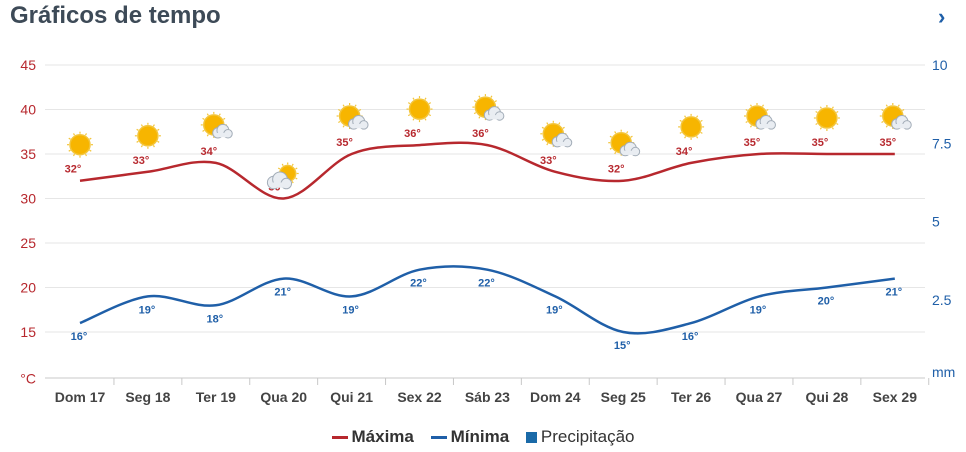 The width and height of the screenshot is (966, 452). Describe the element at coordinates (940, 65) in the screenshot. I see `y-right-tick-label: 10` at that location.